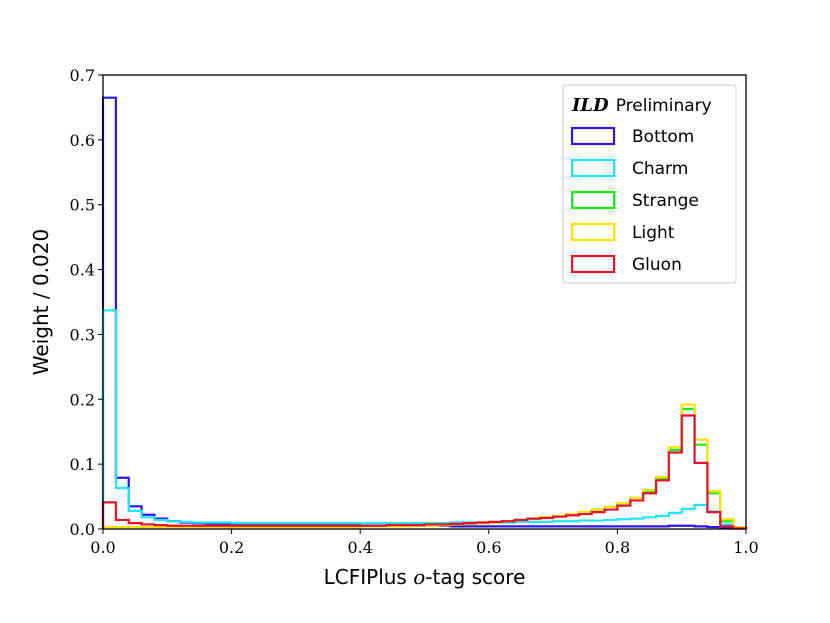 Image resolution: width=830 pixels, height=623 pixels. What do you see at coordinates (82, 270) in the screenshot?
I see `y-tick-label: 0.4` at bounding box center [82, 270].